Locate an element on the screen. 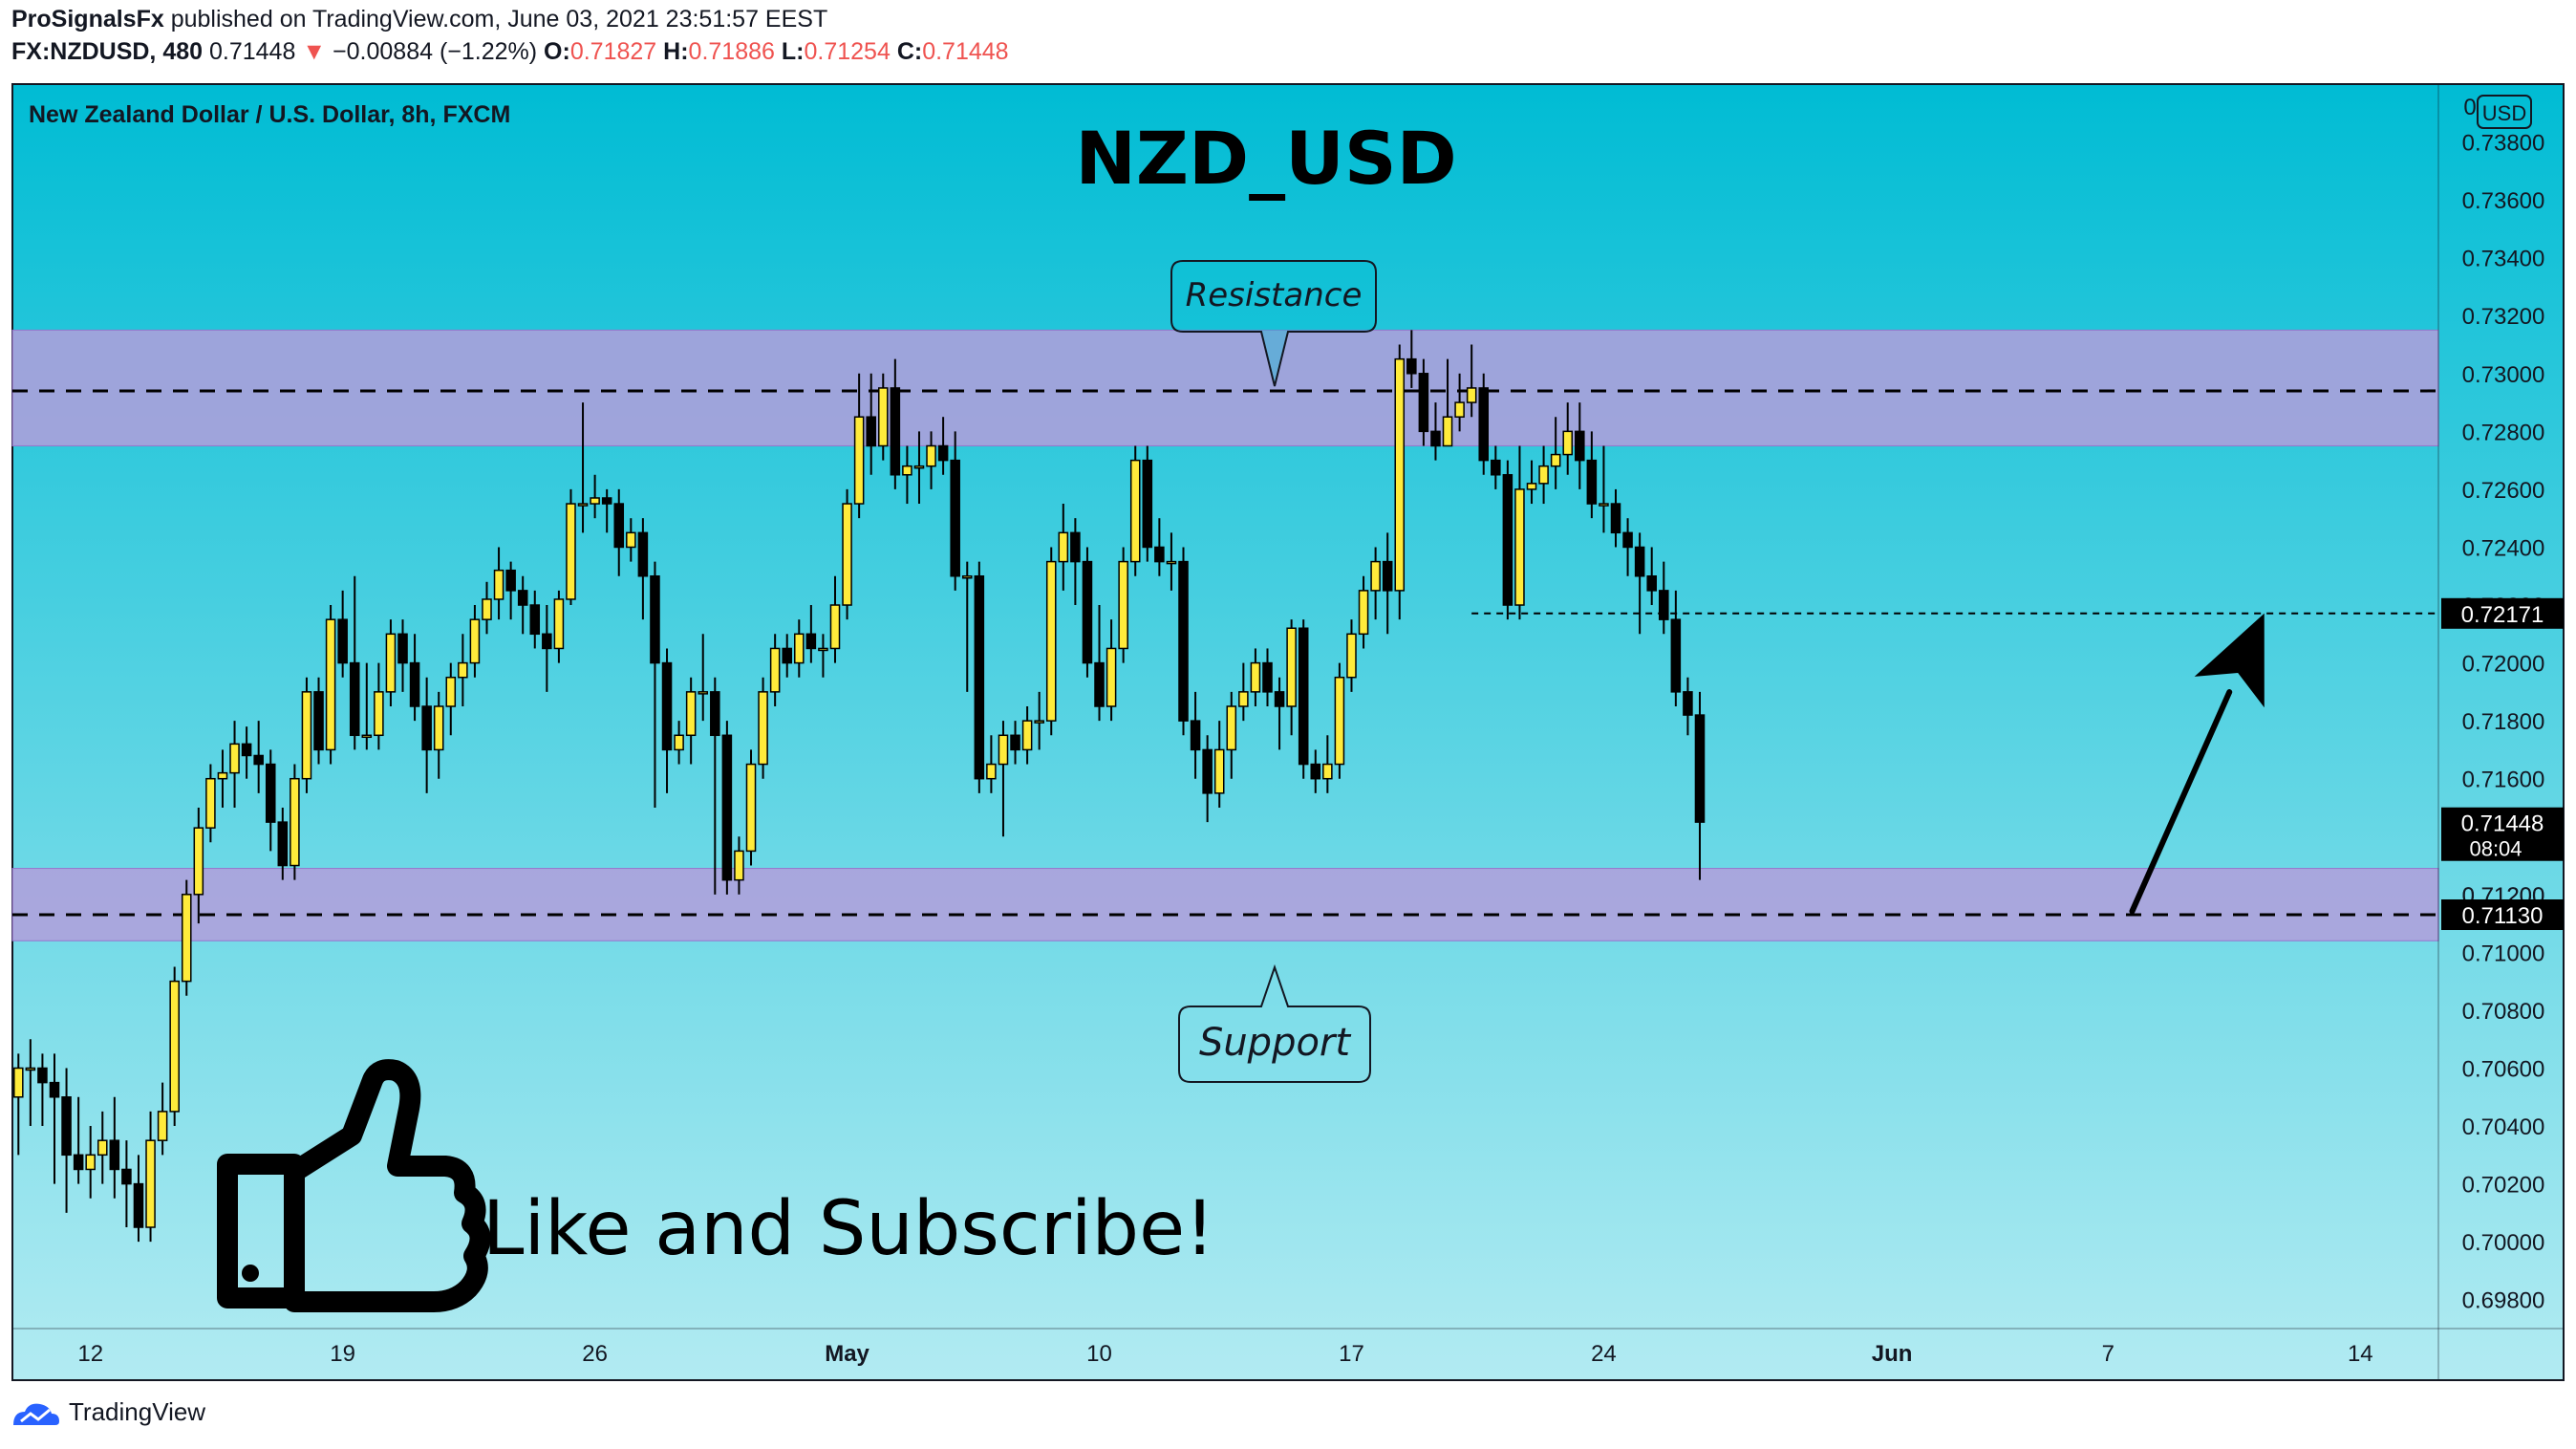  author-name: ProSignalsFx is located at coordinates (87, 19).